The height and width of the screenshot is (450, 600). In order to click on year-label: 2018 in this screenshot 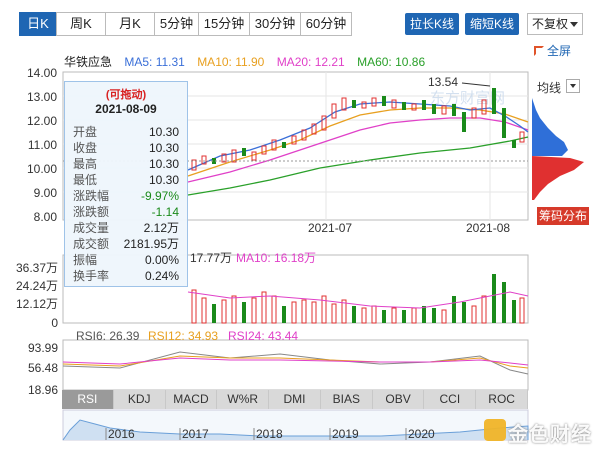, I will do `click(269, 434)`.